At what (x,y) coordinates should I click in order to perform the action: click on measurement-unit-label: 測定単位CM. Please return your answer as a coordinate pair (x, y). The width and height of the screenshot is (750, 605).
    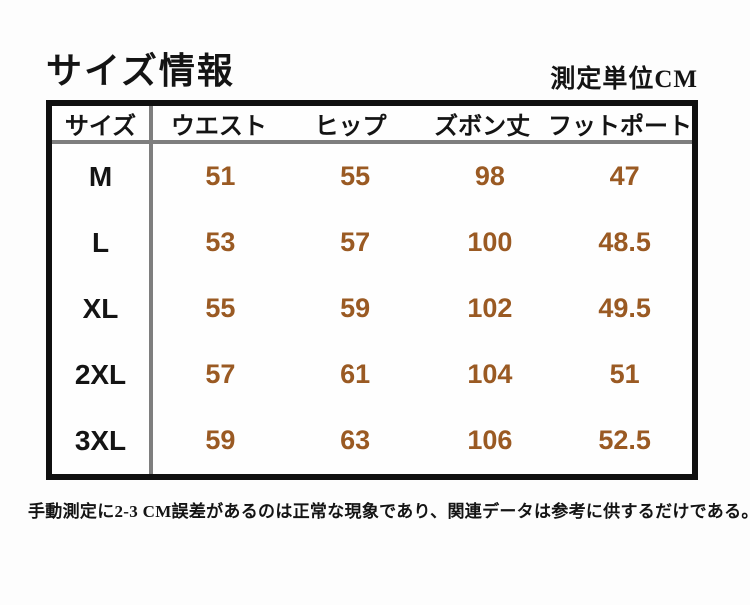
    Looking at the image, I should click on (624, 79).